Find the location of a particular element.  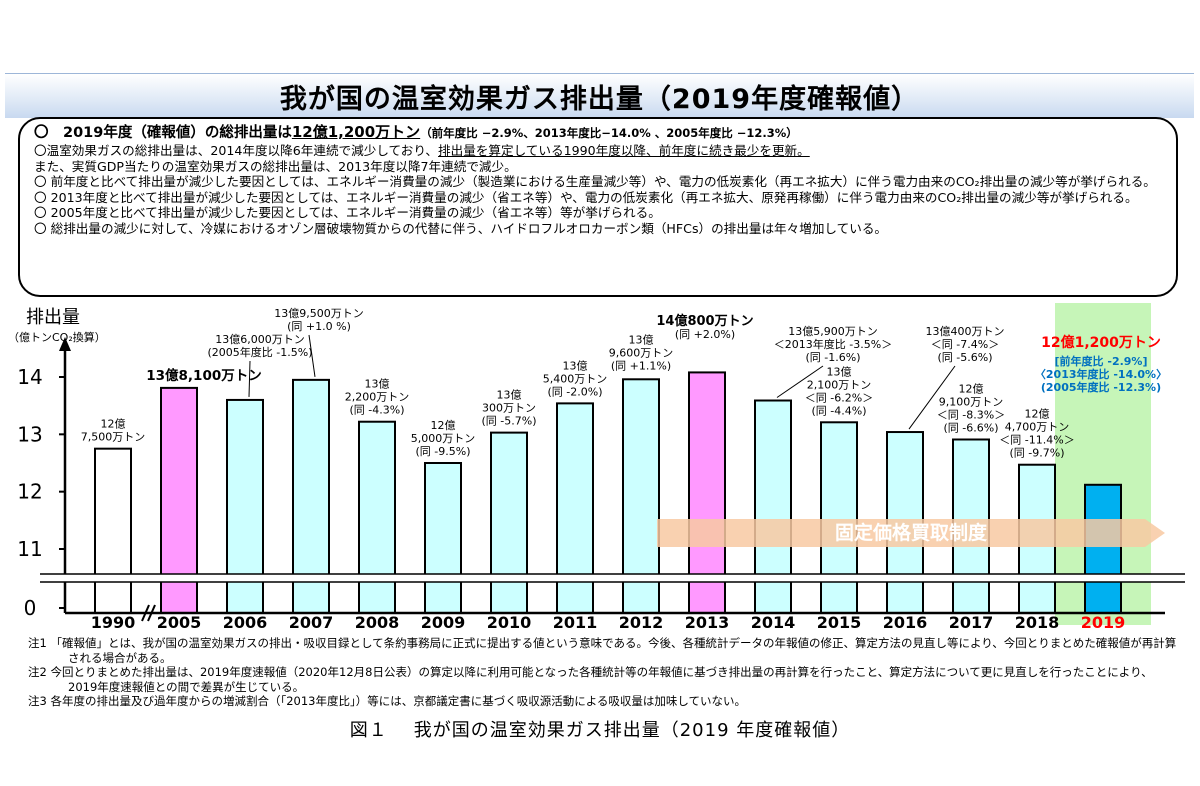

leader-line-2006 is located at coordinates (249, 378).